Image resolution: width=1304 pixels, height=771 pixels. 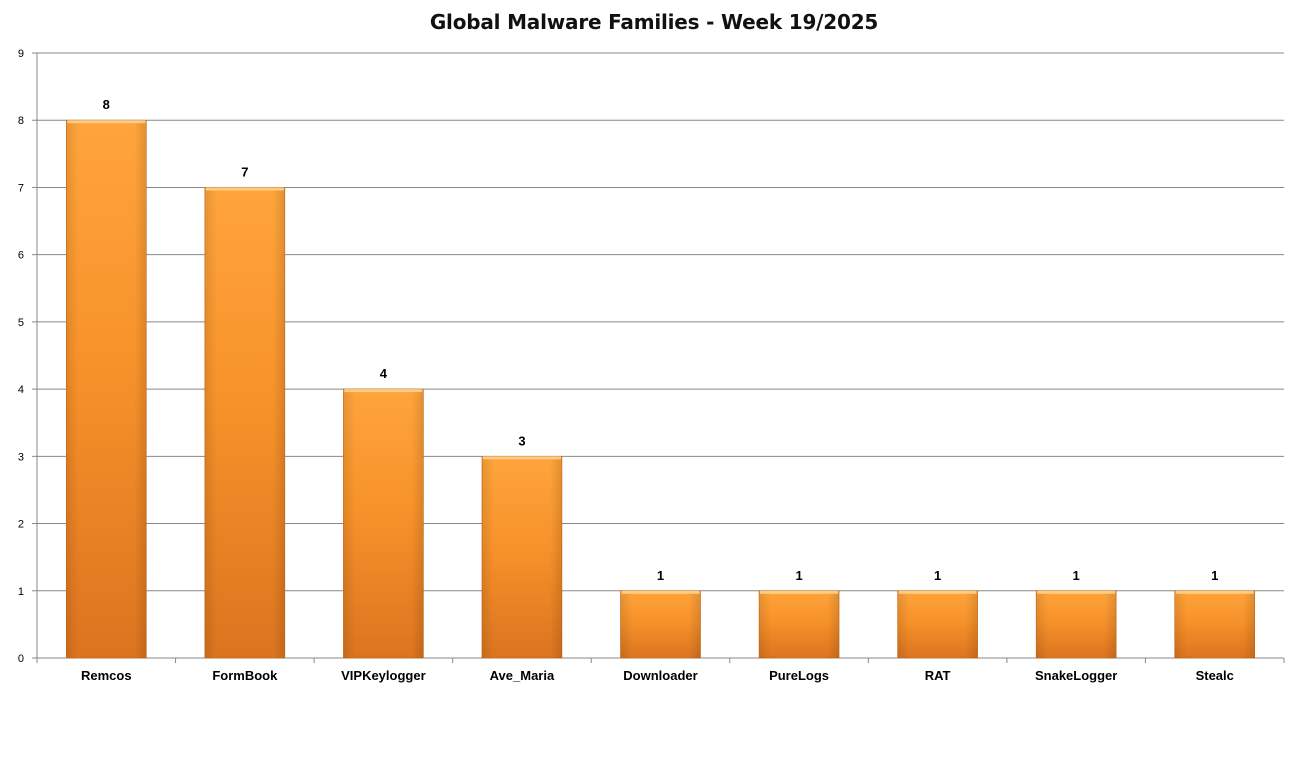 I want to click on y-tick-label: 4, so click(x=21, y=390).